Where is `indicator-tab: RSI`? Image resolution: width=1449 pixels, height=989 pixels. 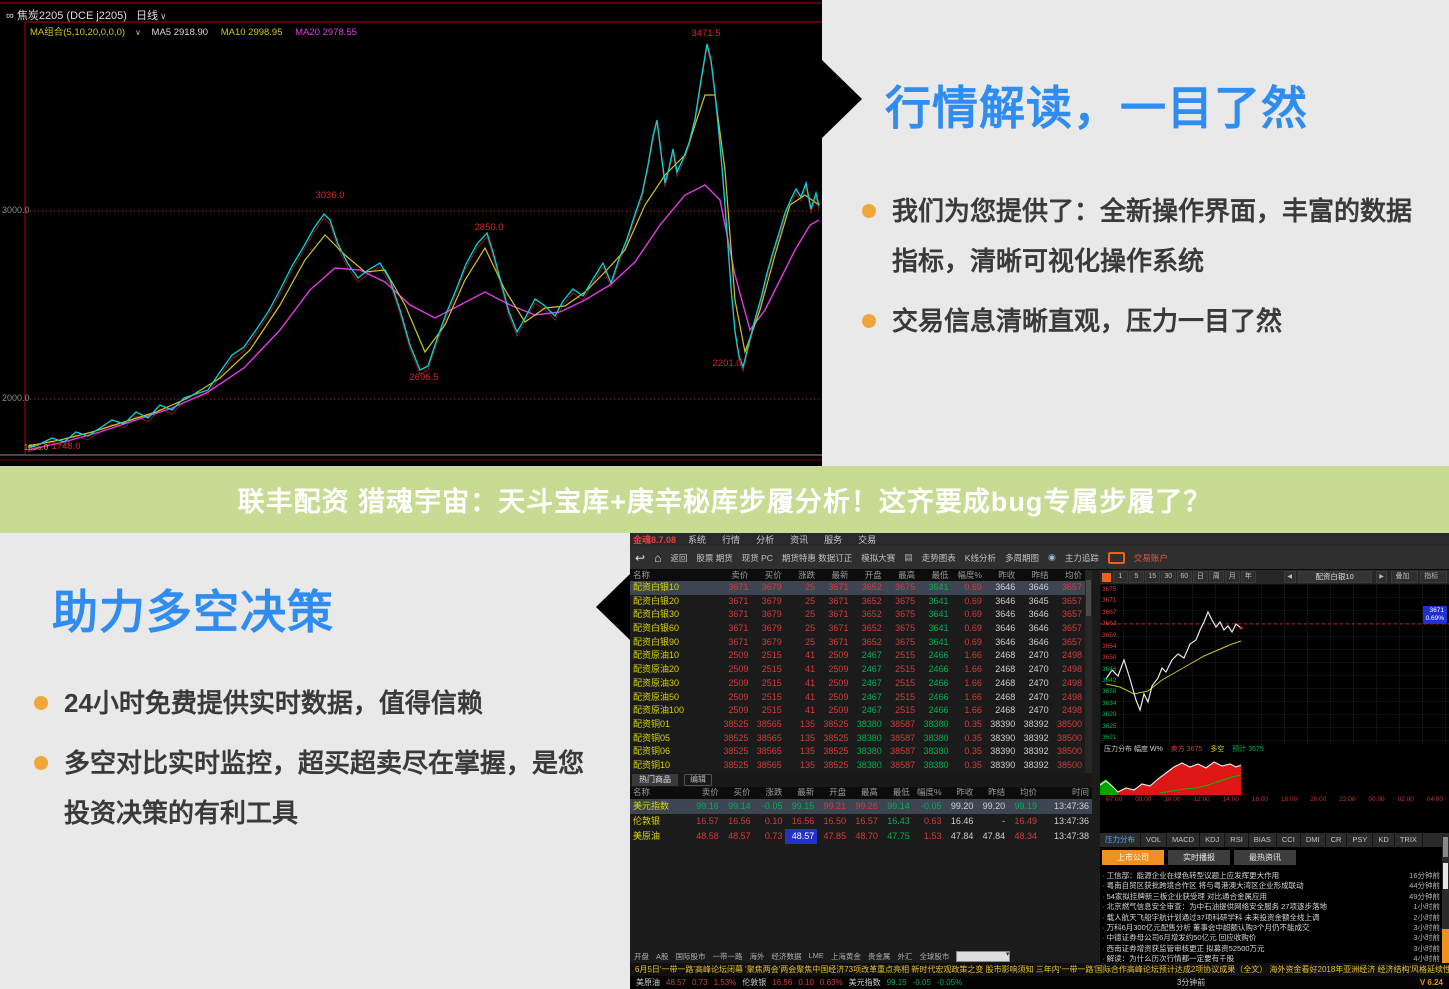
indicator-tab: RSI is located at coordinates (1237, 840).